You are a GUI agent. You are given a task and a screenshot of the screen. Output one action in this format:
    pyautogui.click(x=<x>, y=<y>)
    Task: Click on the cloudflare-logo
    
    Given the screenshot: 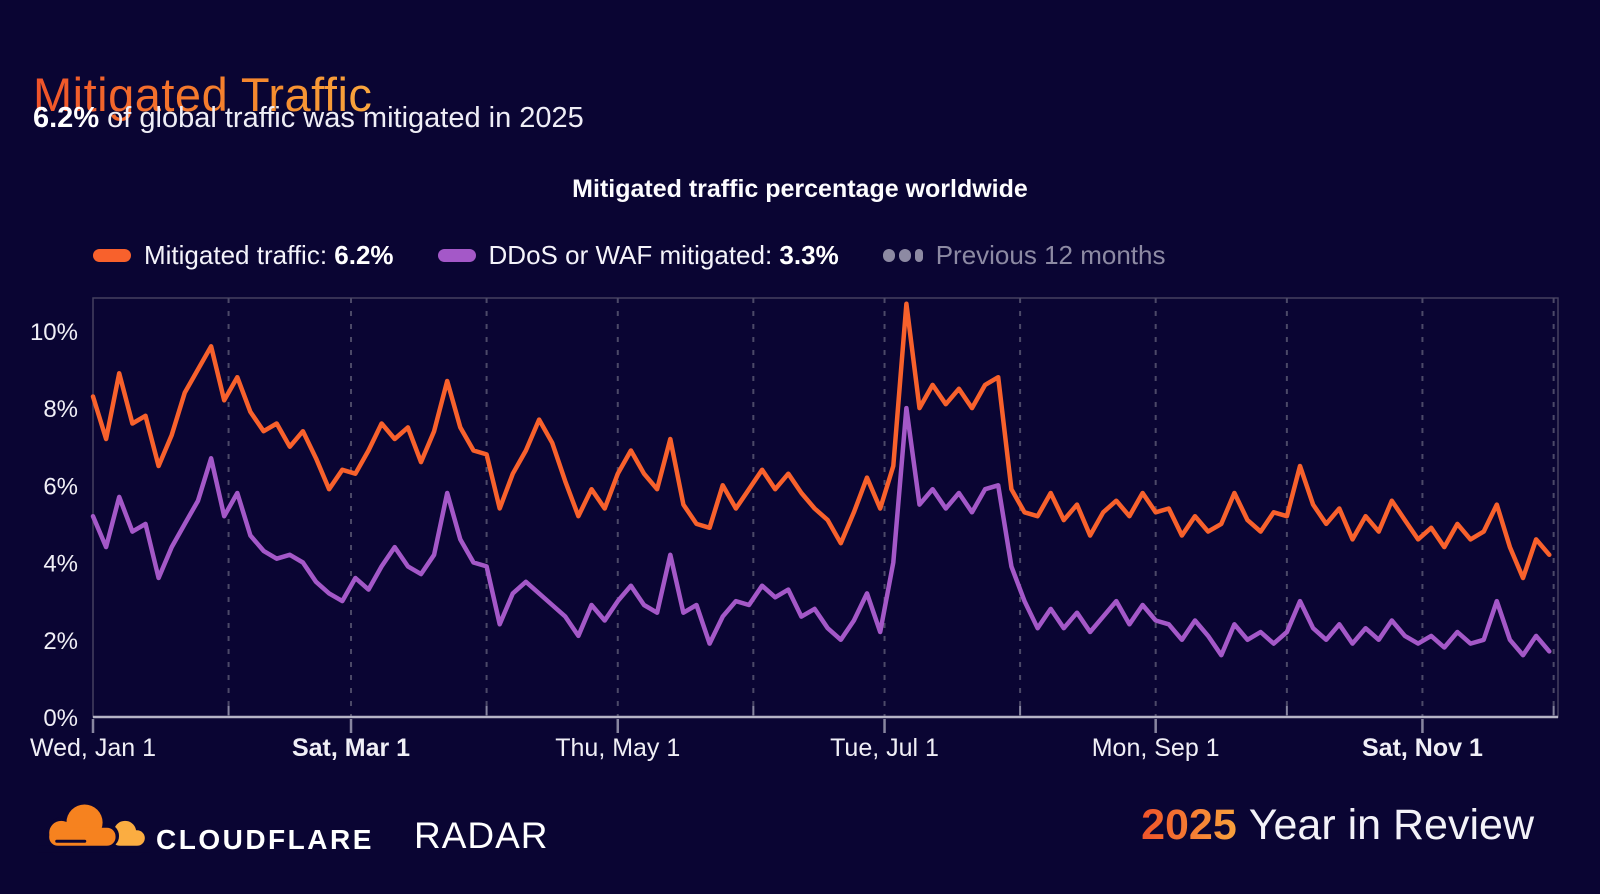 What is the action you would take?
    pyautogui.click(x=94, y=827)
    